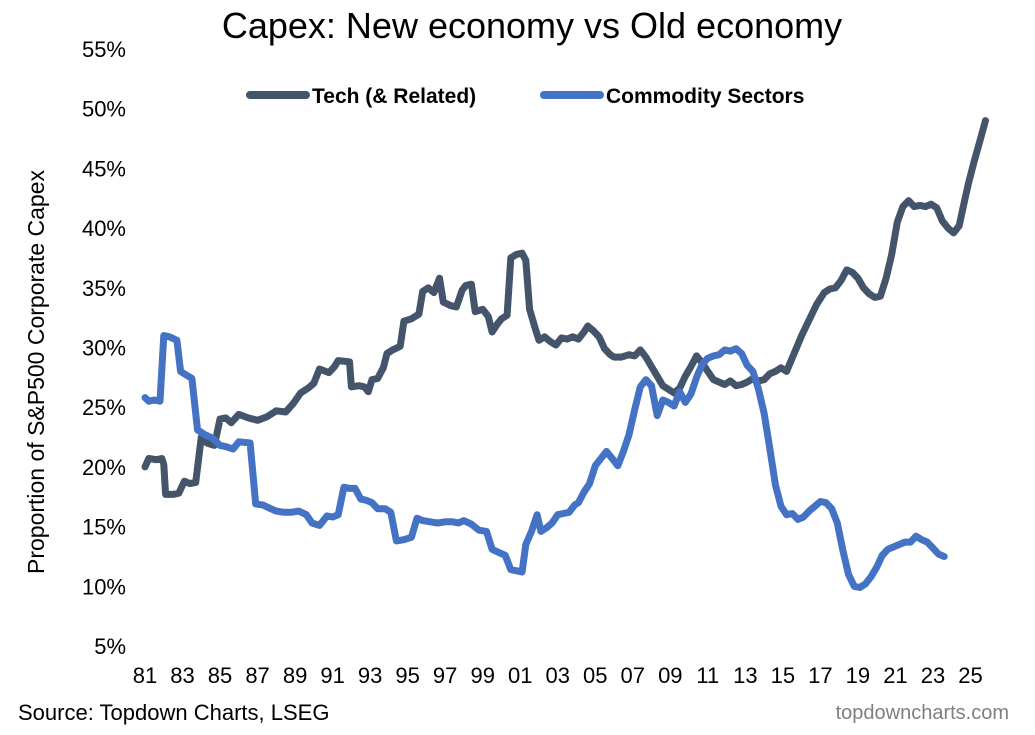  What do you see at coordinates (407, 675) in the screenshot?
I see `x-tick-label: 95` at bounding box center [407, 675].